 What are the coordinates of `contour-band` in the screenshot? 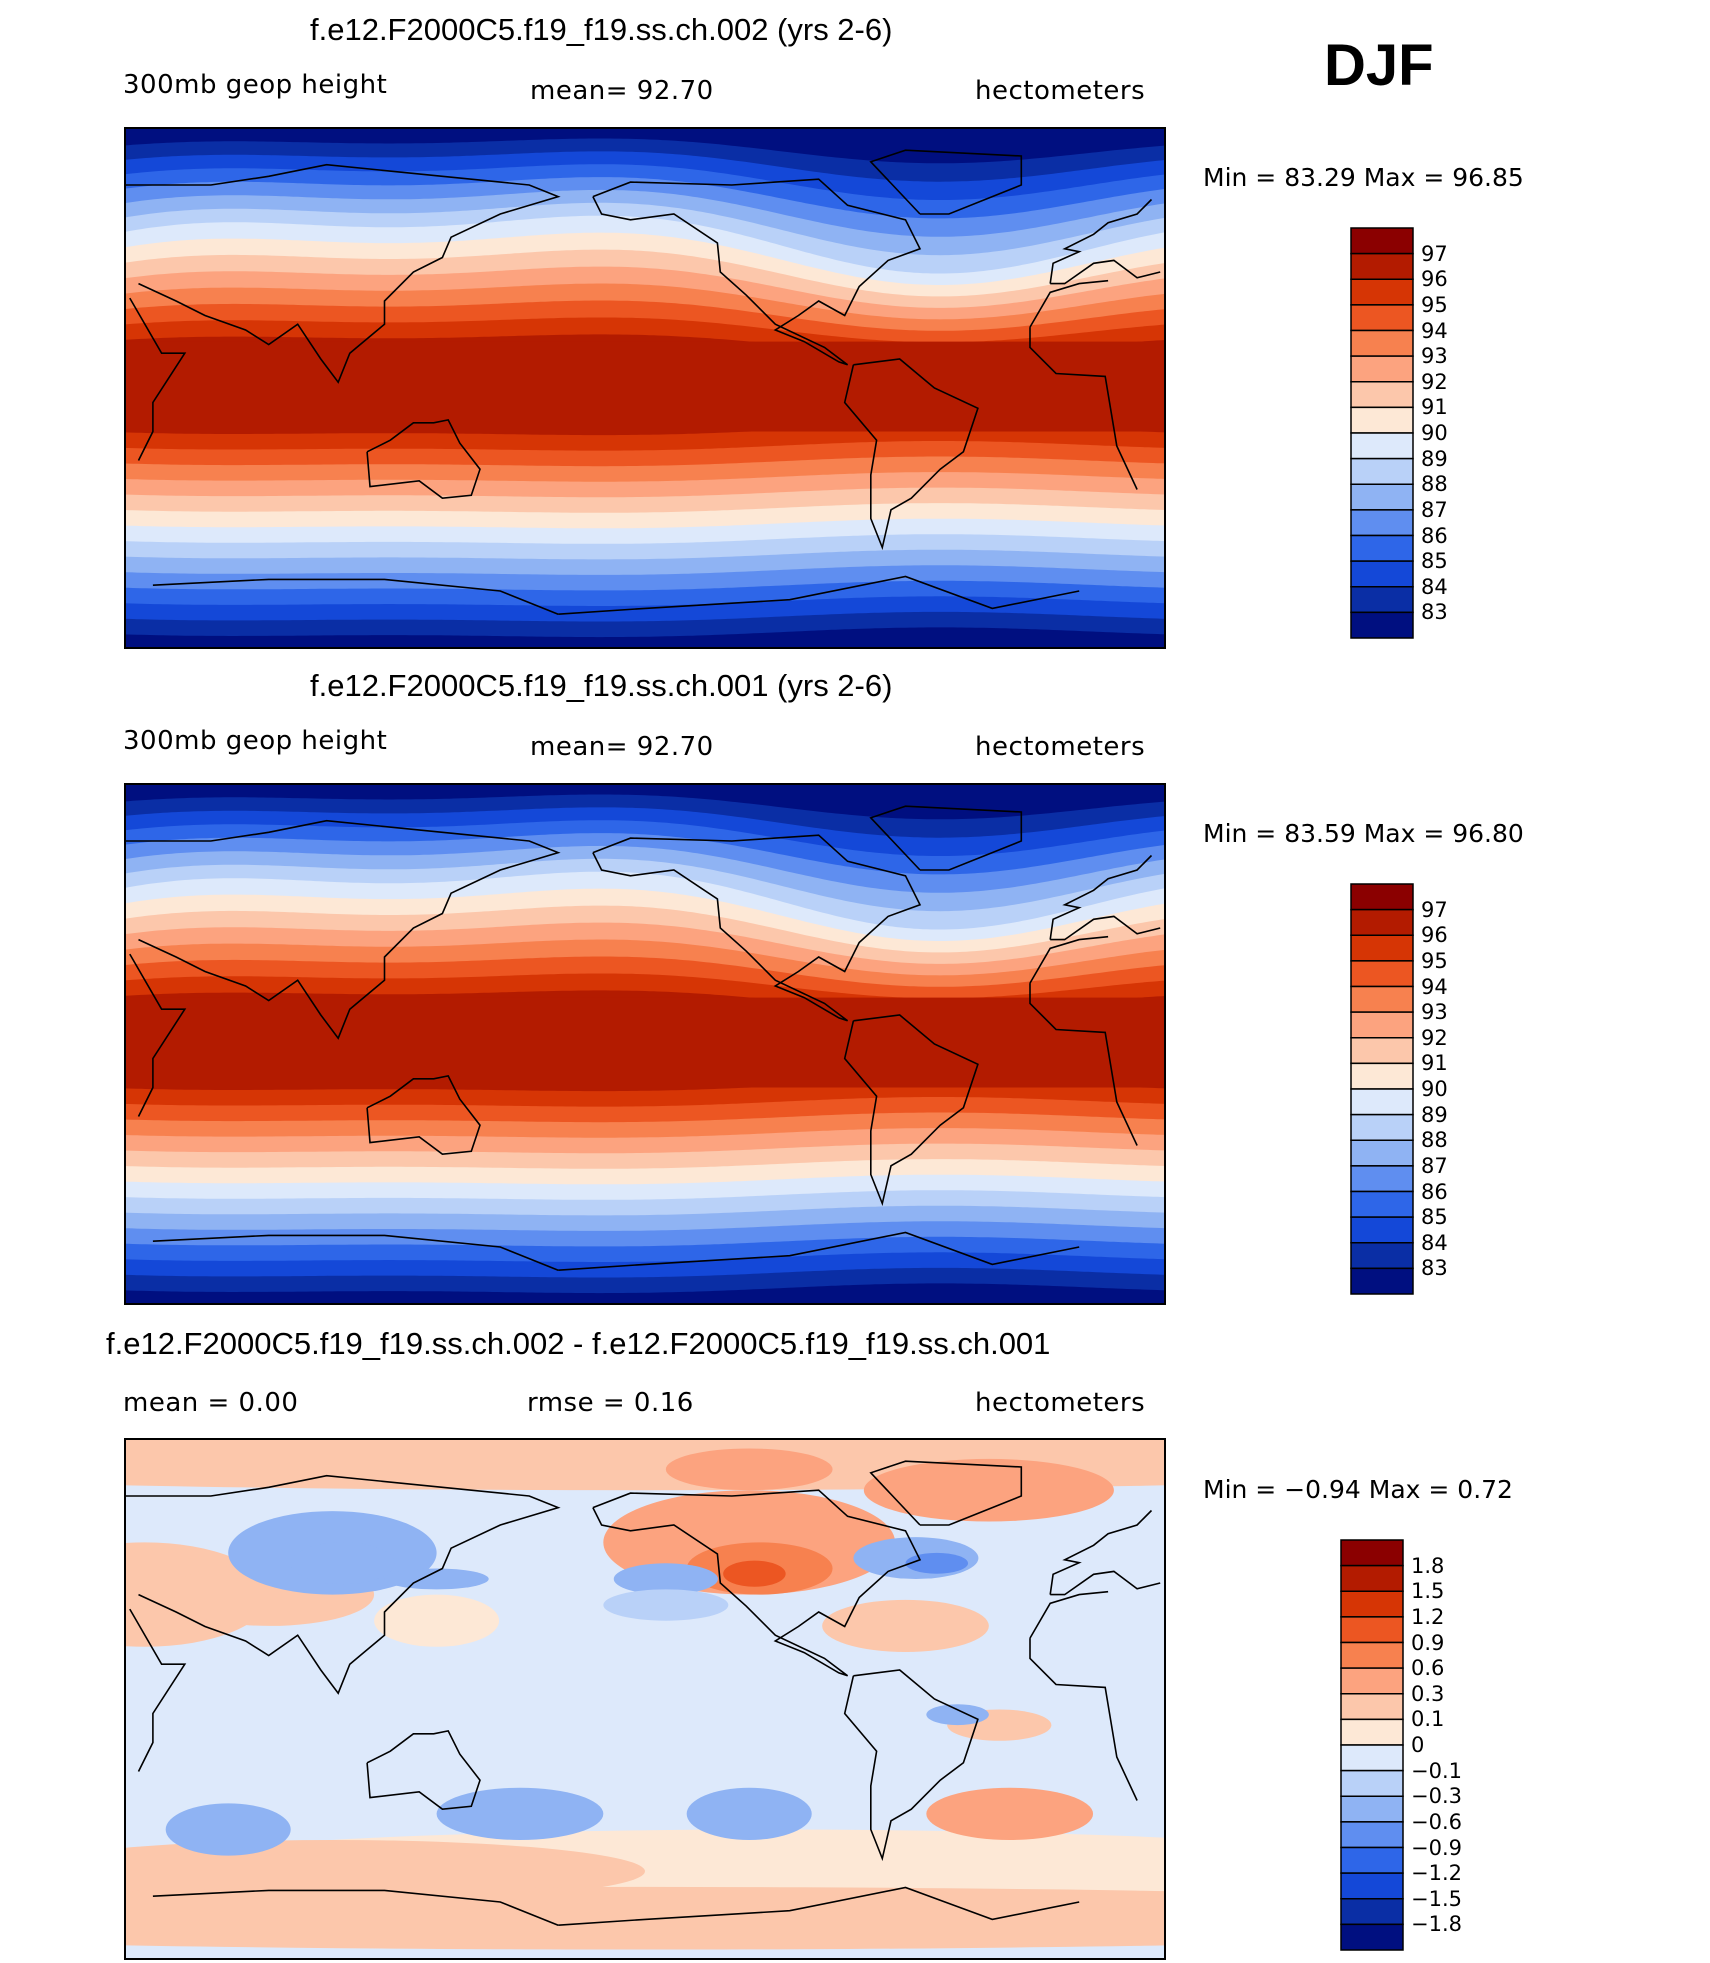 It's located at (645, 1042).